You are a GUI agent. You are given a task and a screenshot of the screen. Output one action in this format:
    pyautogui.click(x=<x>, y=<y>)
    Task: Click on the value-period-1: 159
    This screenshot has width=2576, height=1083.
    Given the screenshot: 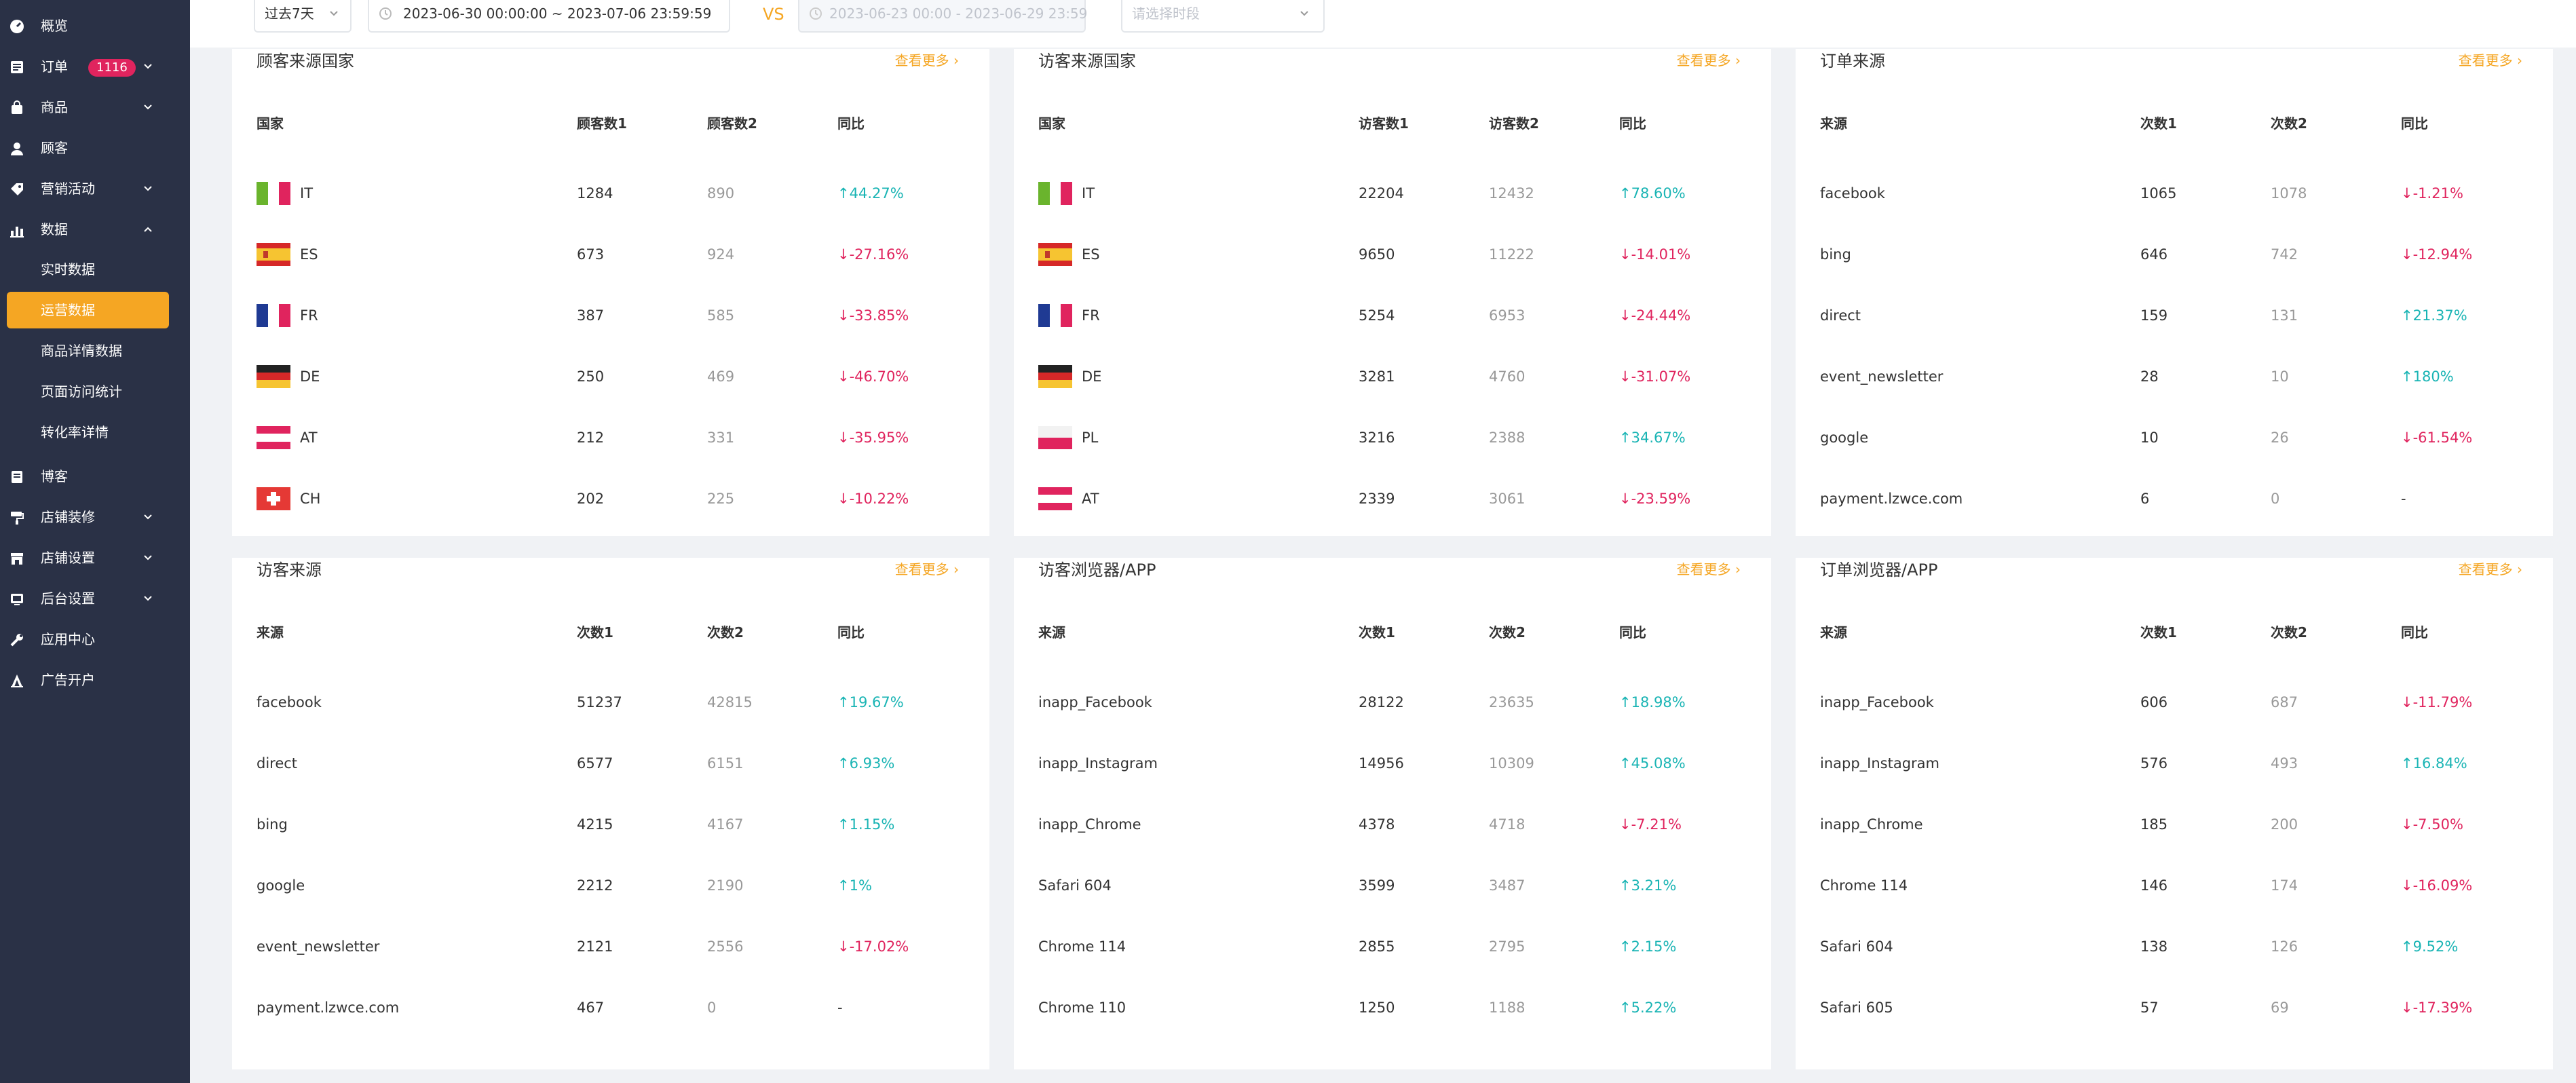 What is the action you would take?
    pyautogui.click(x=2154, y=315)
    